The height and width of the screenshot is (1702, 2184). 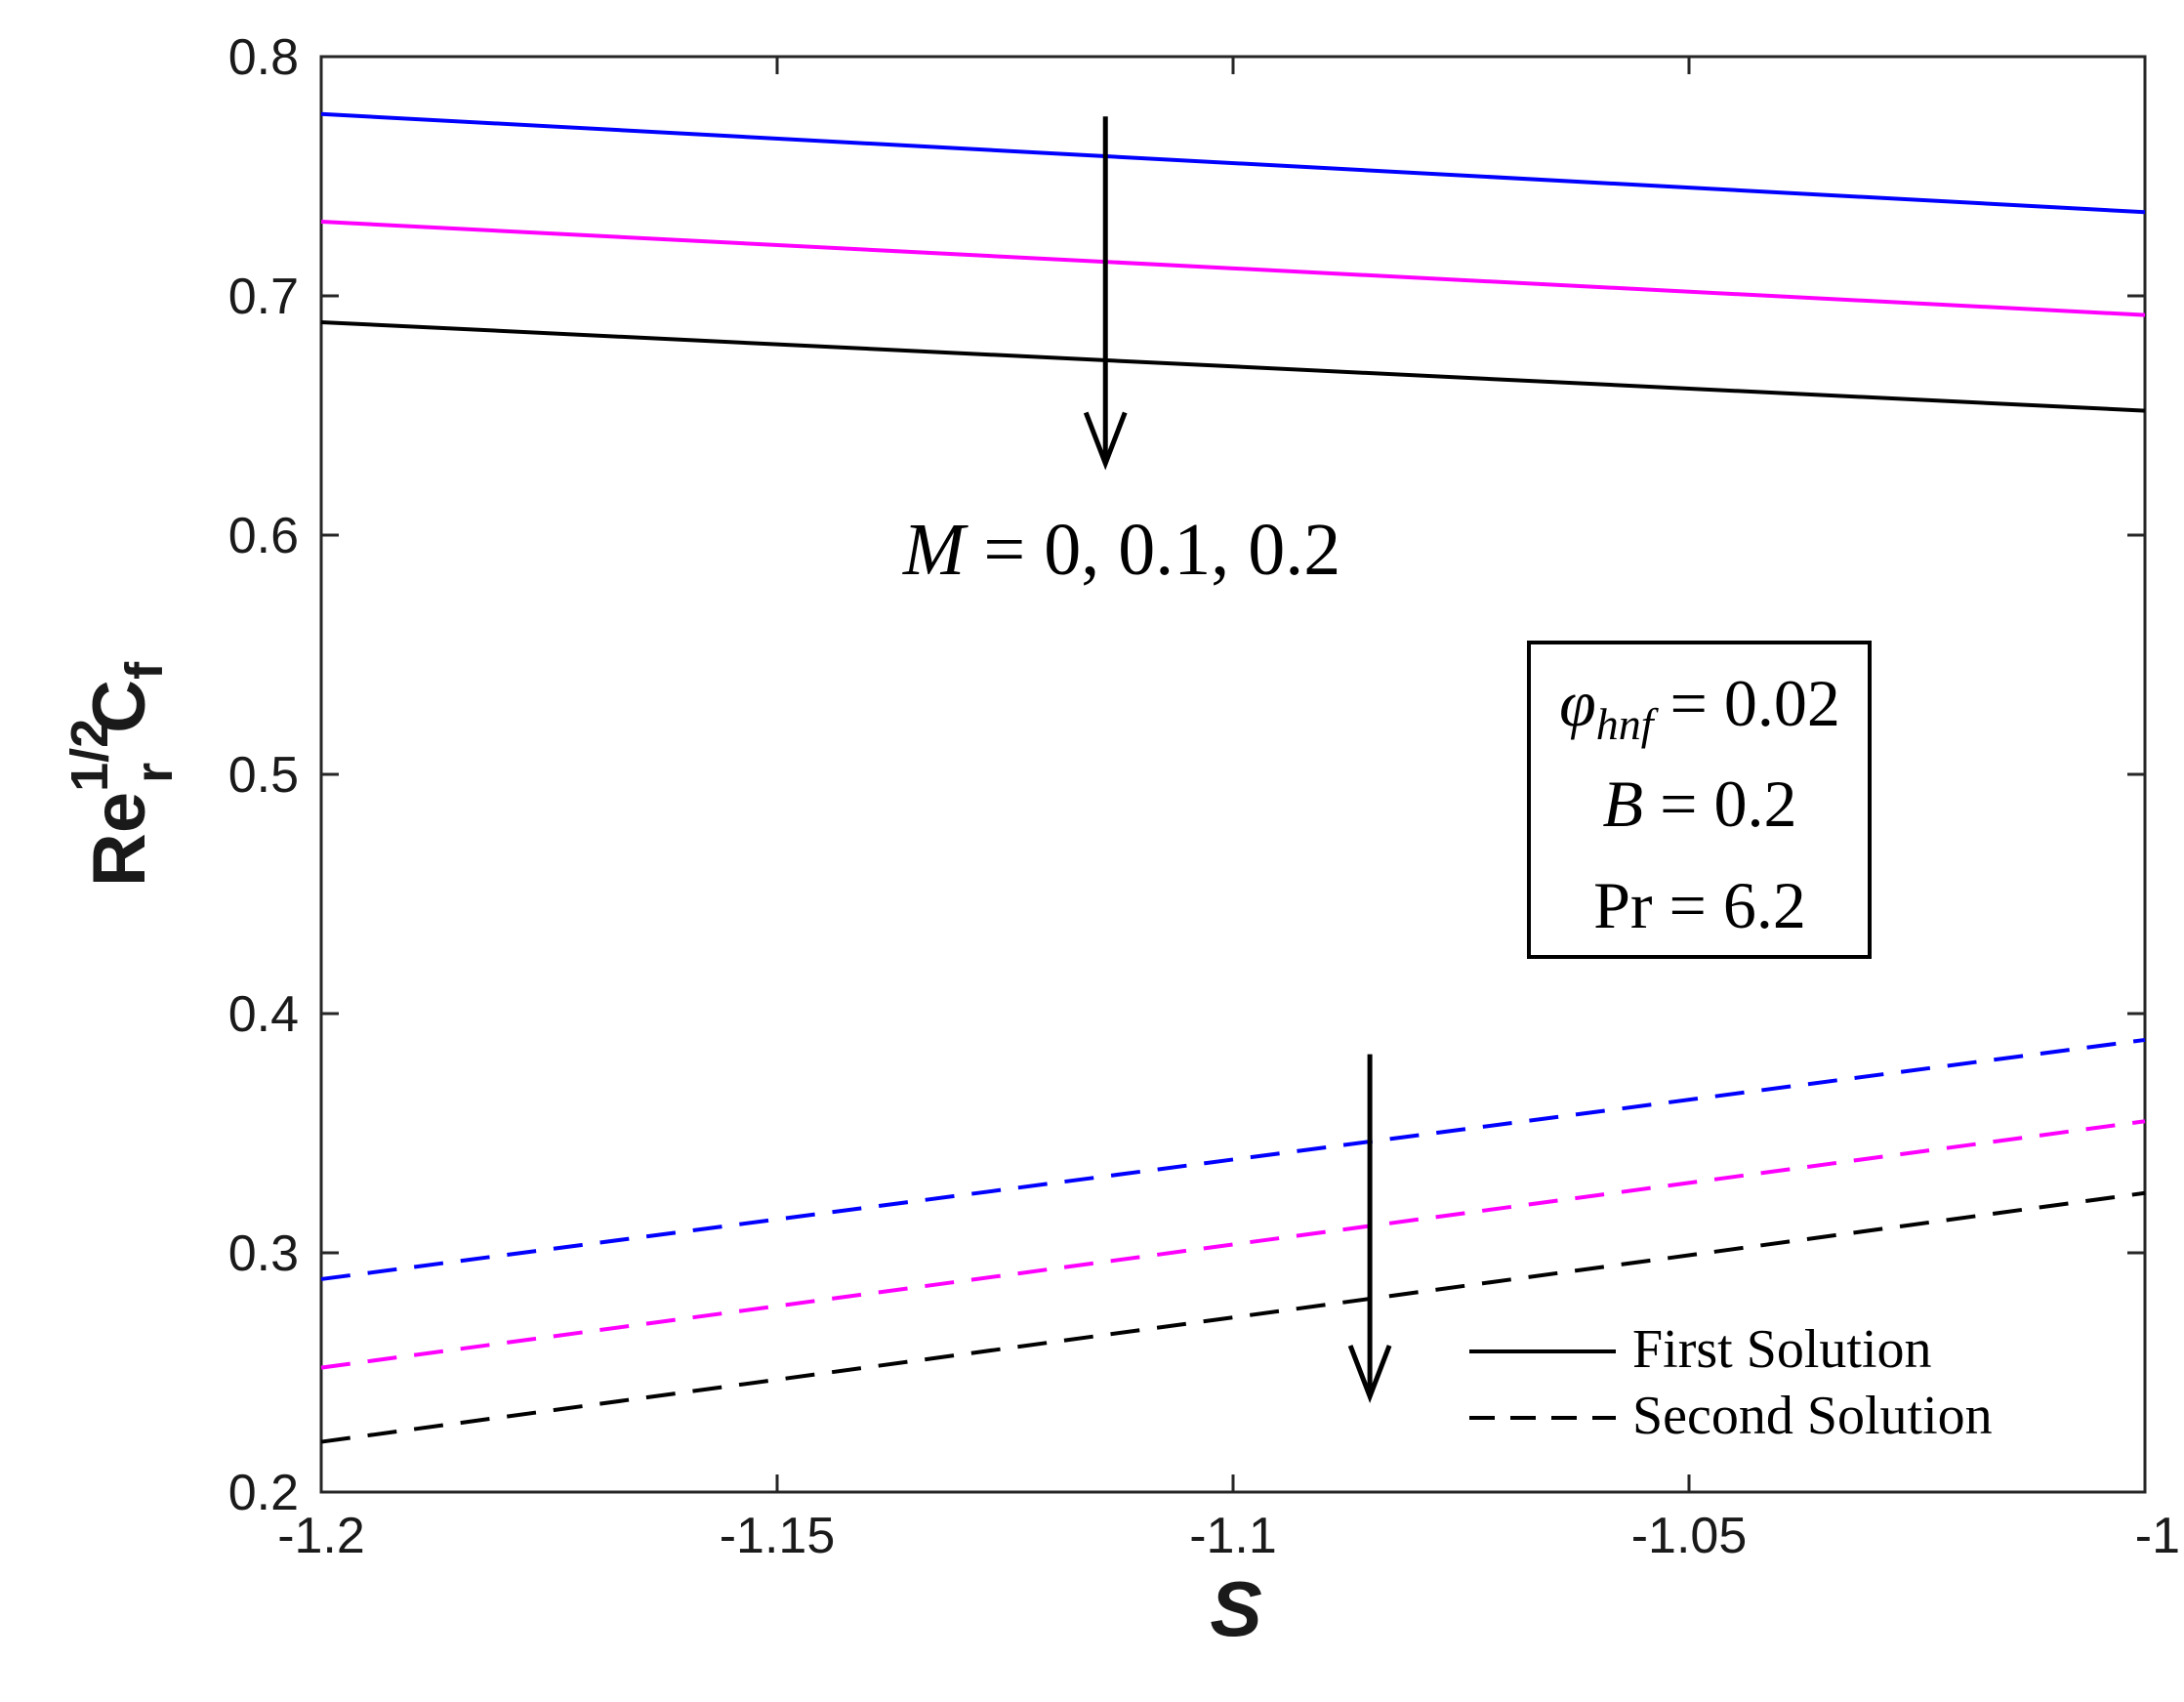 I want to click on m-annotation-values: 0, 0.1, 0.2, so click(x=1192, y=550).